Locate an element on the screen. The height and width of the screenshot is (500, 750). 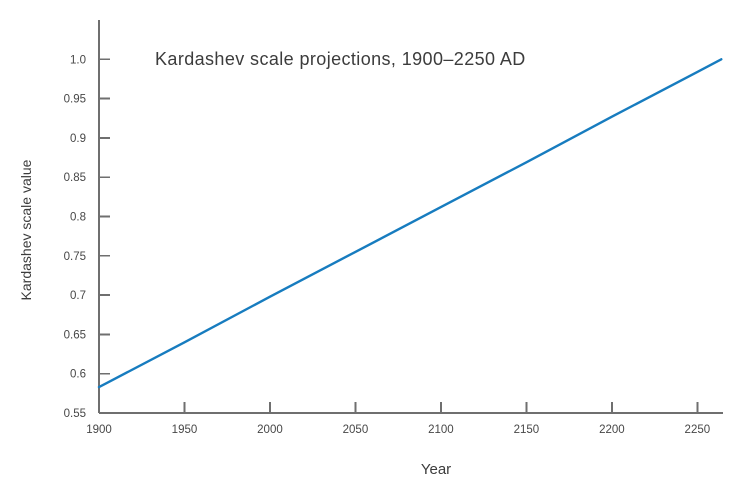
y-tick-label: 0.55 is located at coordinates (75, 414).